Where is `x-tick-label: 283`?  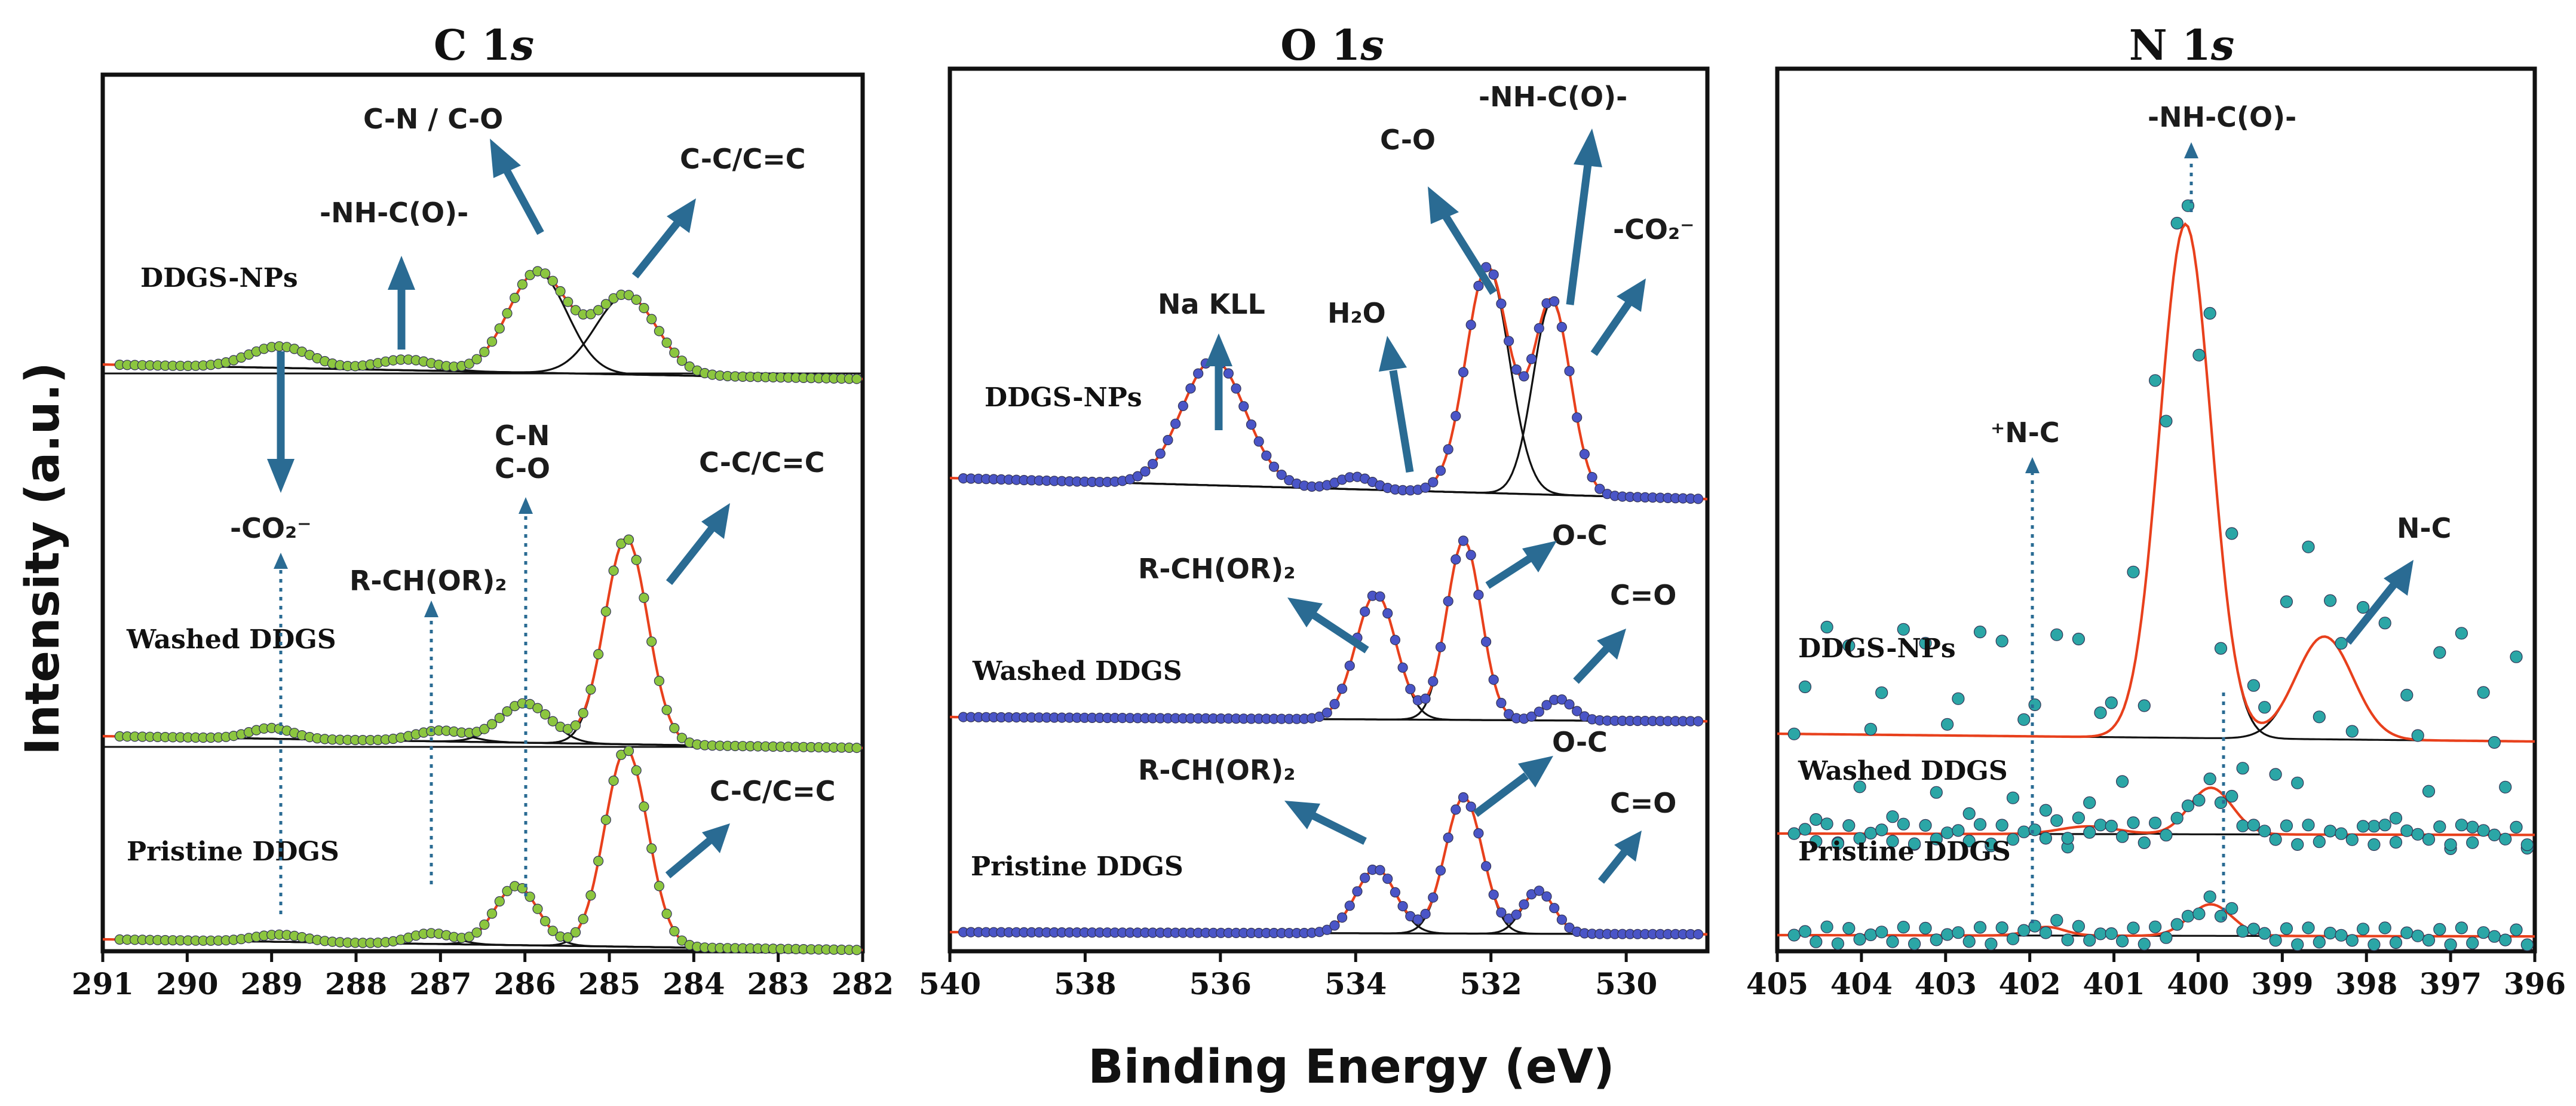 x-tick-label: 283 is located at coordinates (778, 984).